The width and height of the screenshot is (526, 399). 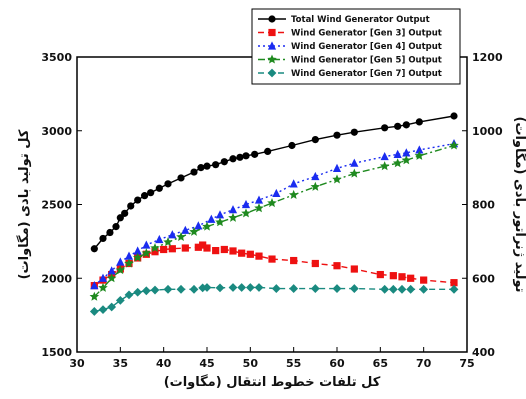 I want to click on y-right-tick-label: 1000, so click(x=487, y=131).